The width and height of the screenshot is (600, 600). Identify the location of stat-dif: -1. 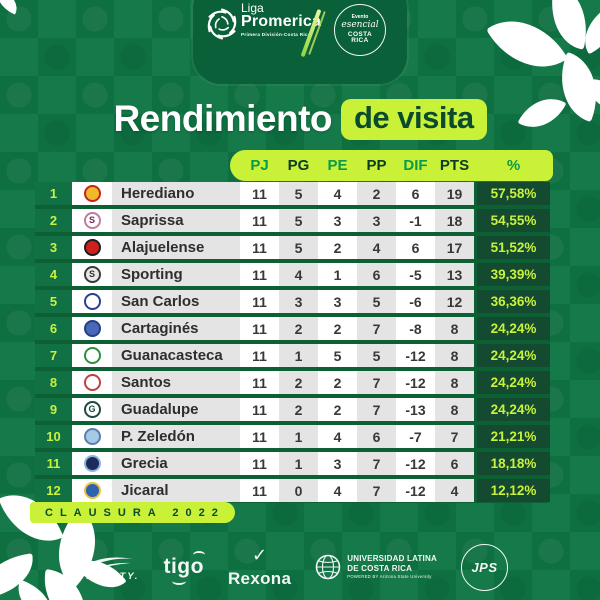
(415, 220).